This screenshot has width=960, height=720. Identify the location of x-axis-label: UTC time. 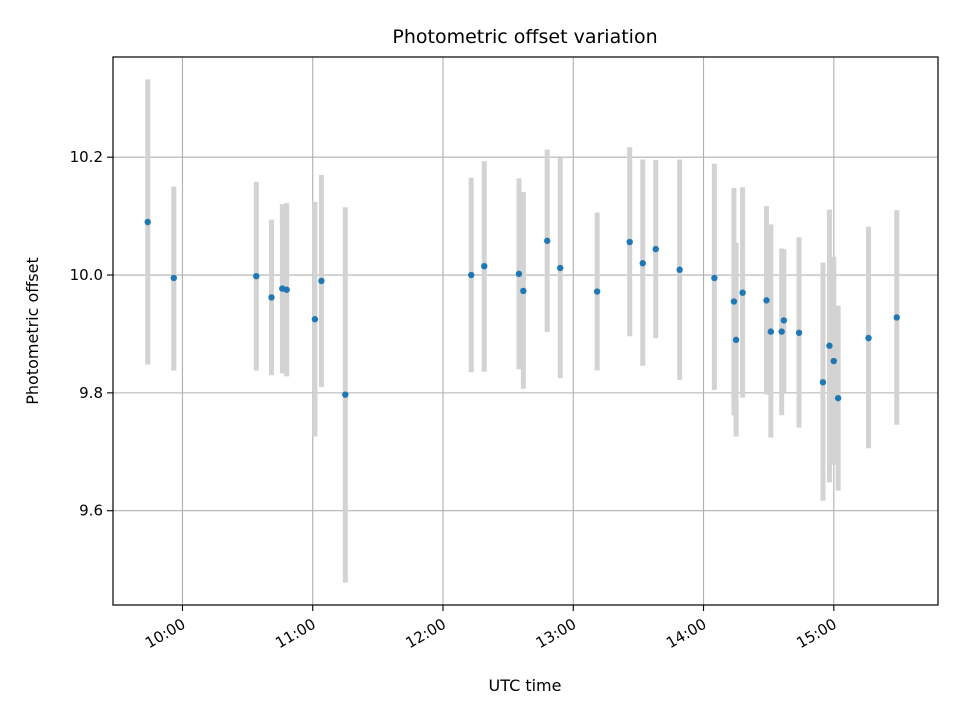
(525, 685).